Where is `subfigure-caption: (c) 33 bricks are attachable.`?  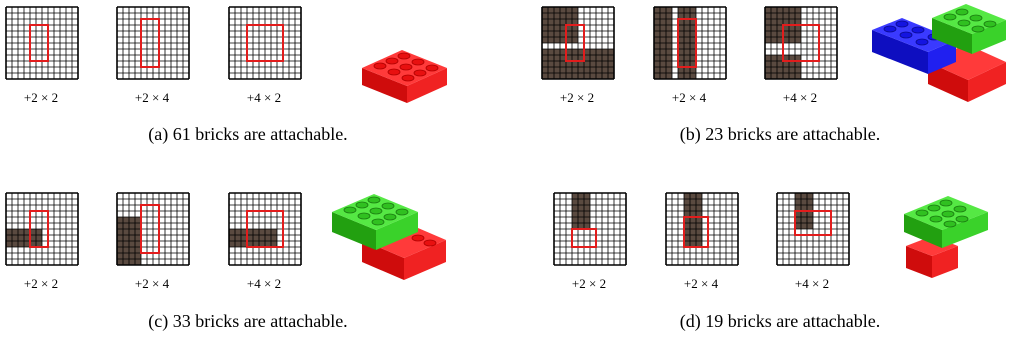 subfigure-caption: (c) 33 bricks are attachable. is located at coordinates (248, 321).